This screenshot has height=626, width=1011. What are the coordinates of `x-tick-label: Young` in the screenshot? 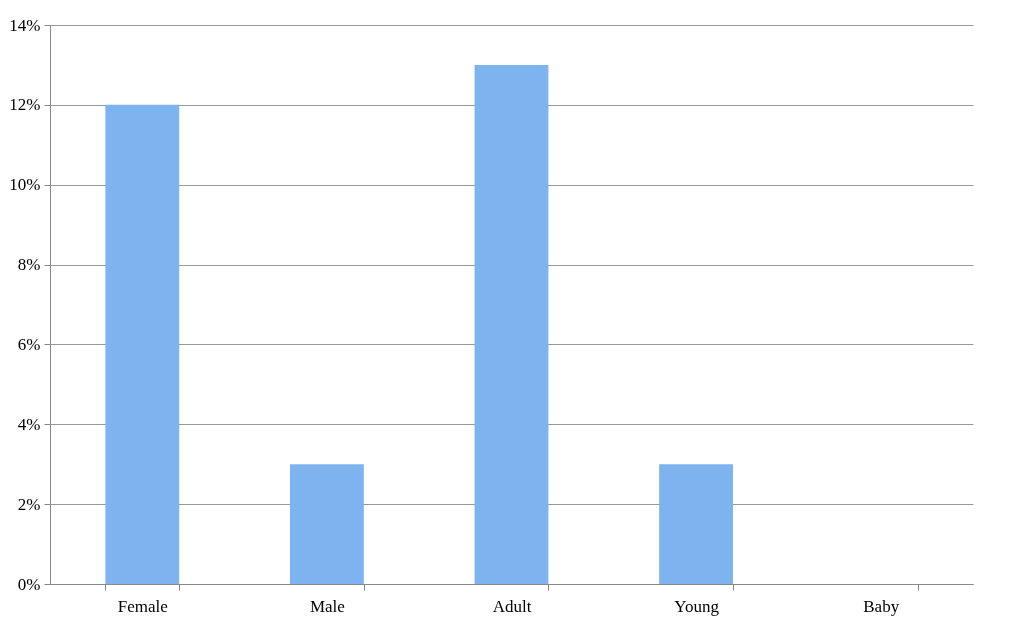 It's located at (697, 606).